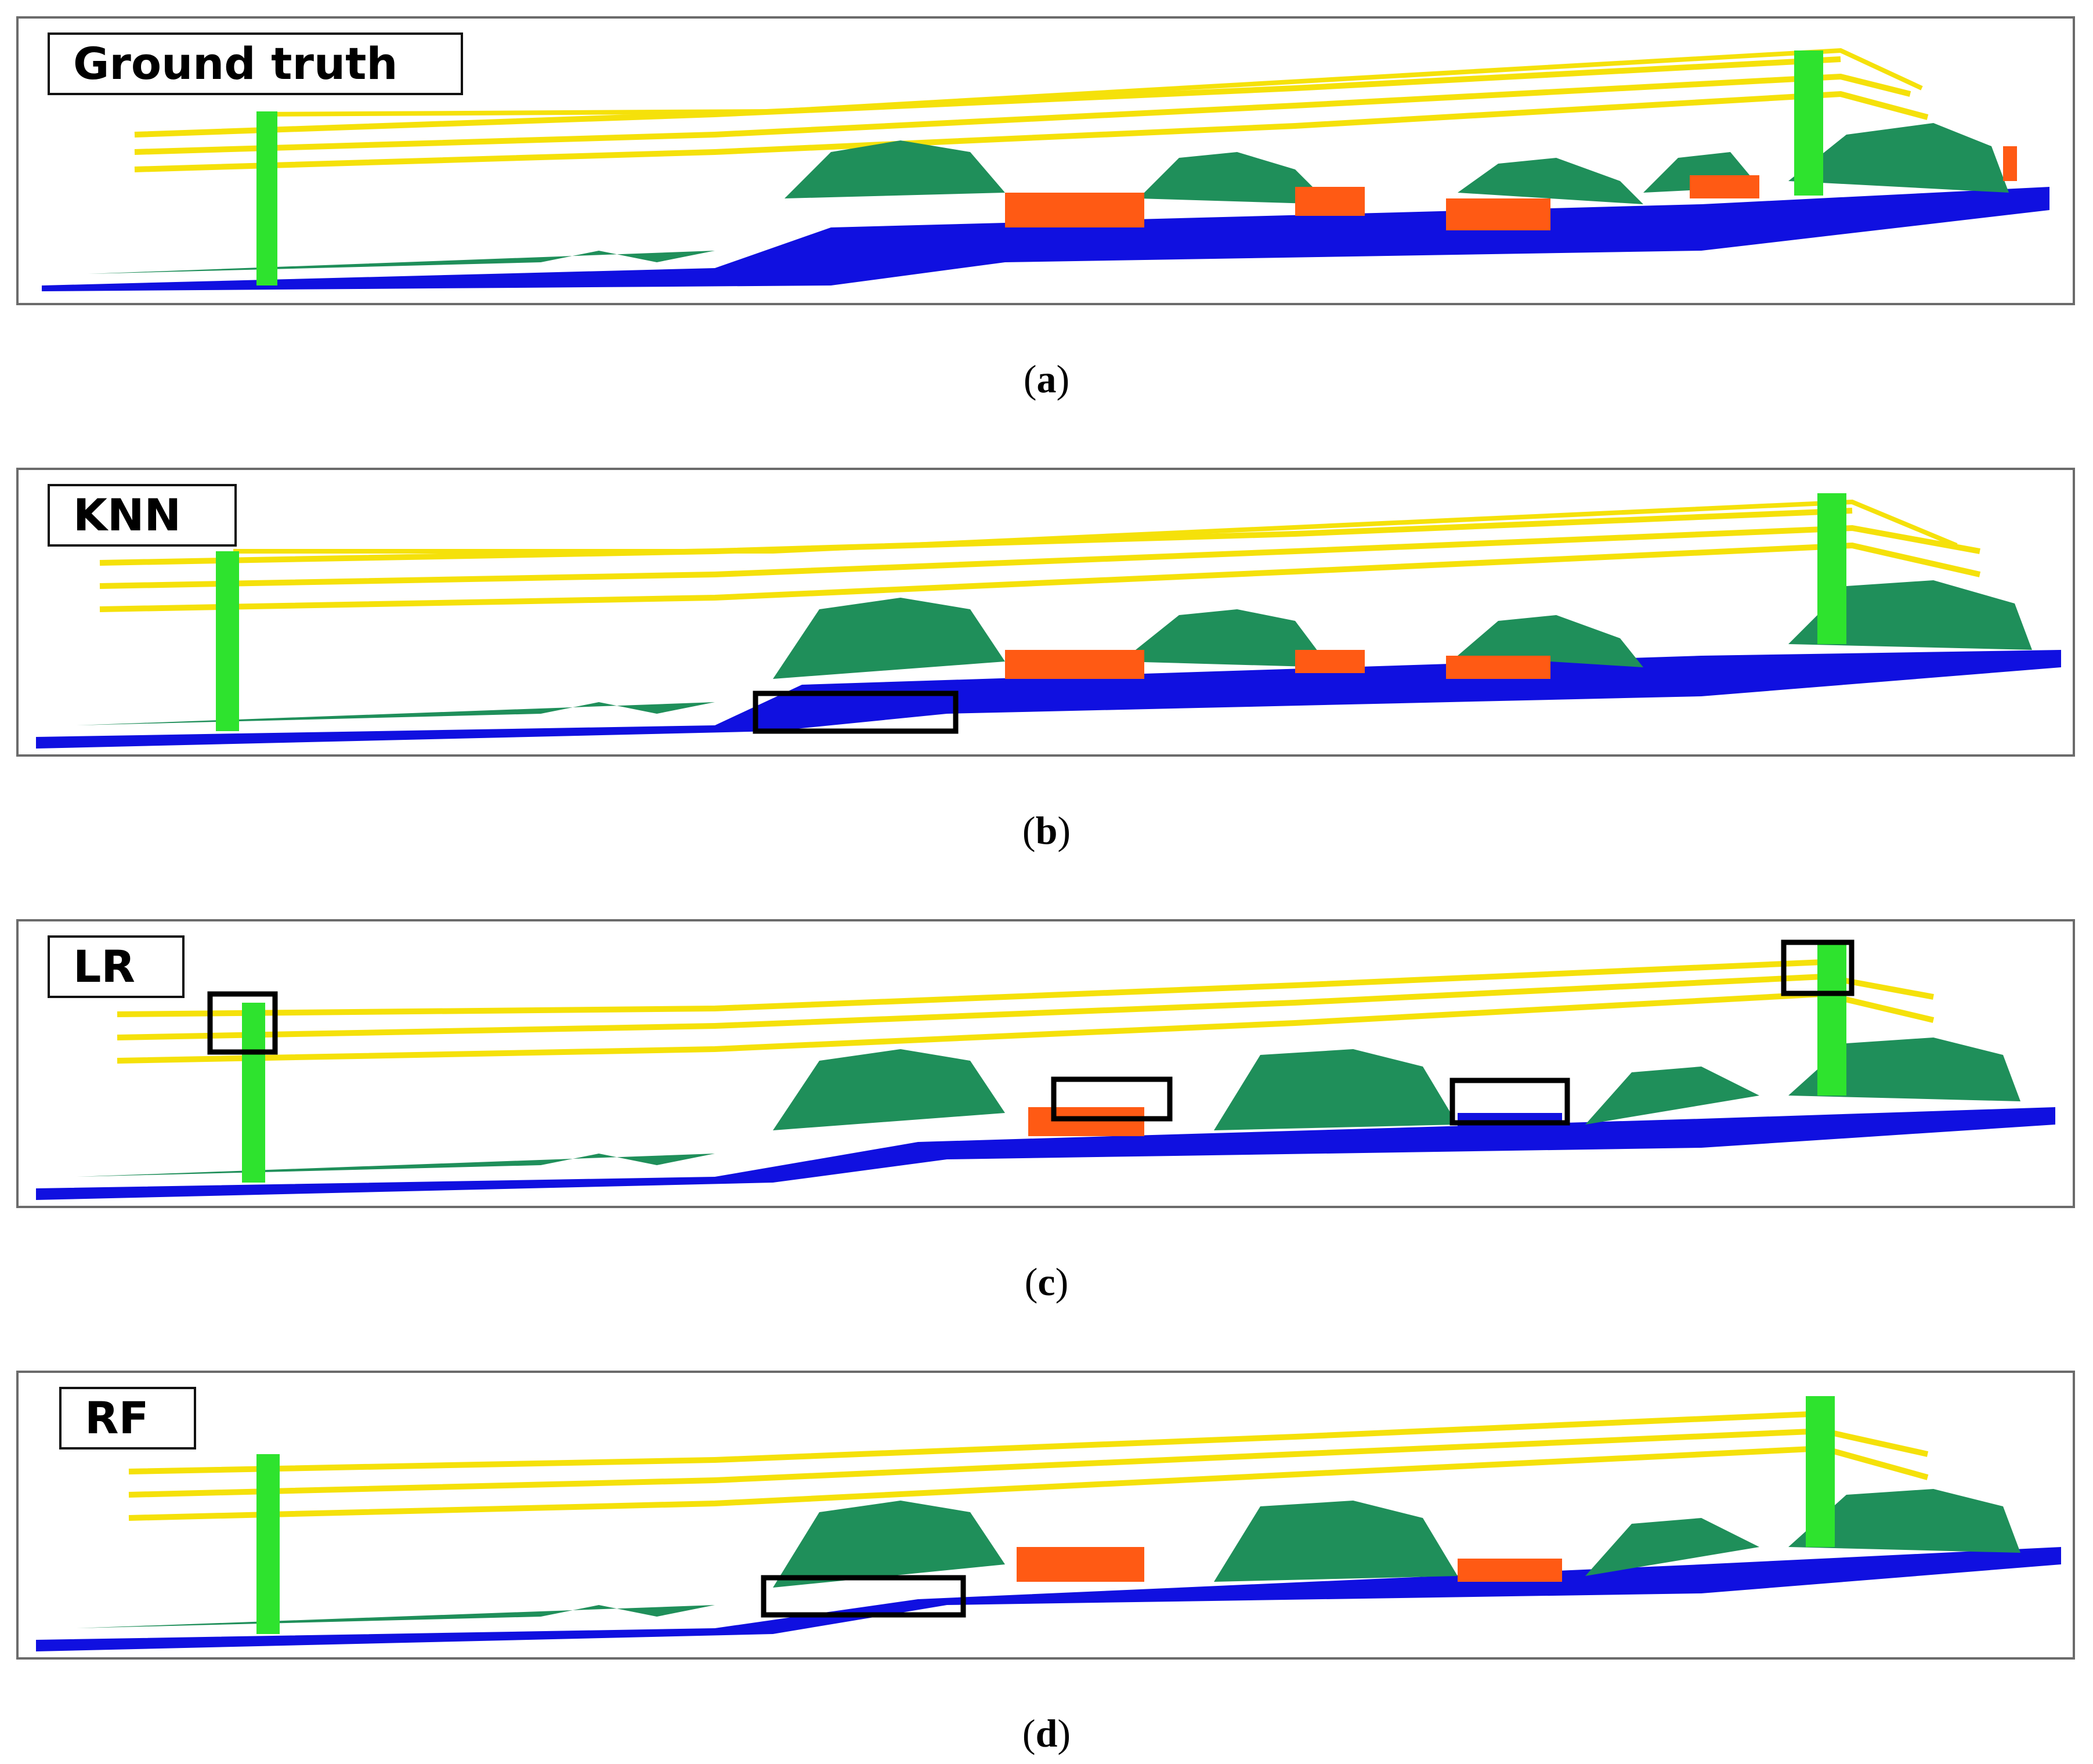  Describe the element at coordinates (127, 1418) in the screenshot. I see `panel-label-d: RF` at that location.